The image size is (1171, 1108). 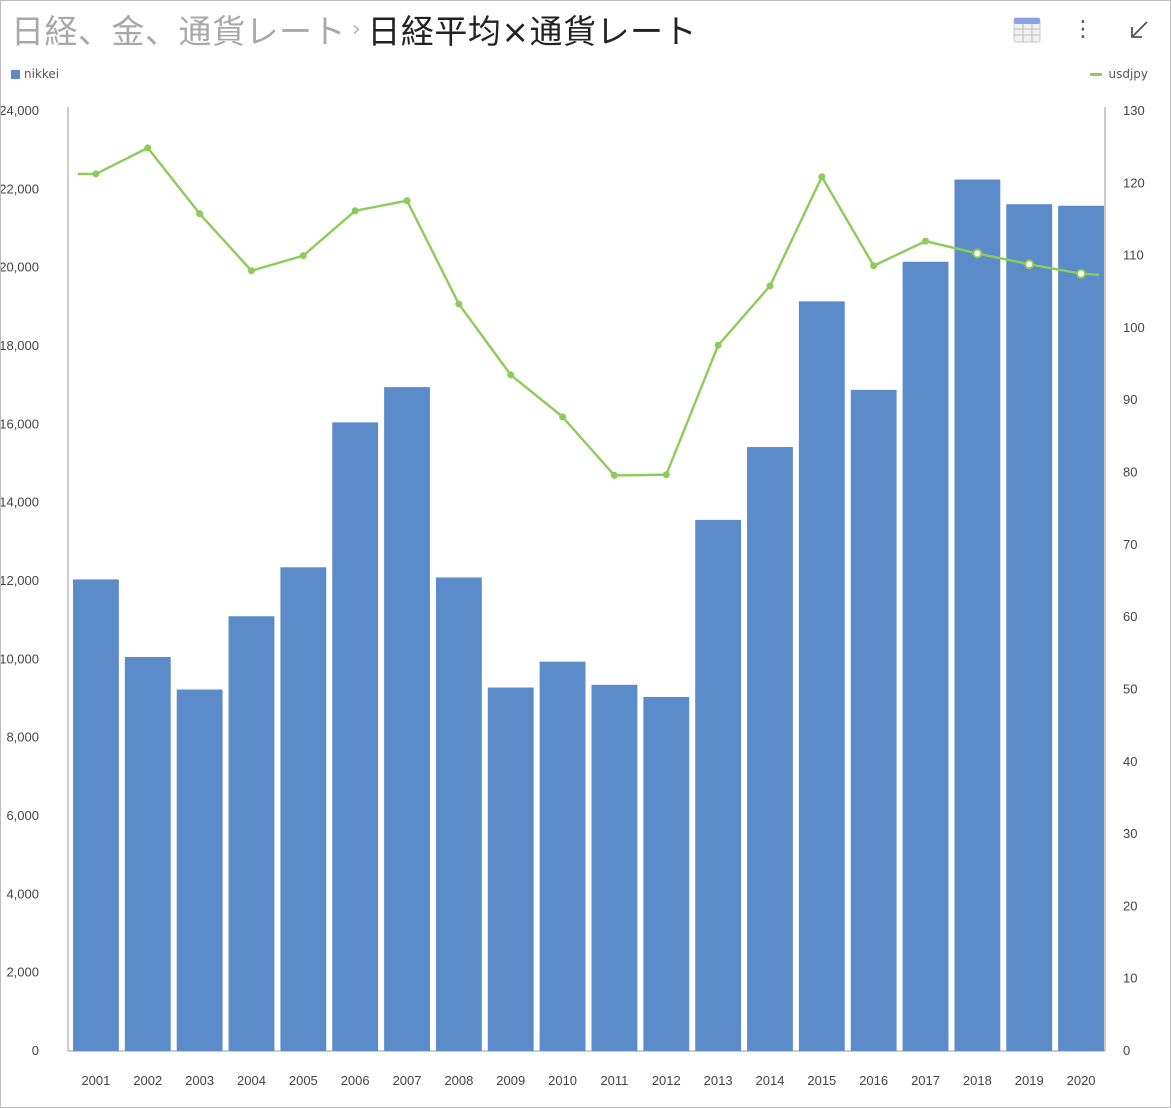 I want to click on page-title: 日経平均×通貨レート, so click(x=532, y=31).